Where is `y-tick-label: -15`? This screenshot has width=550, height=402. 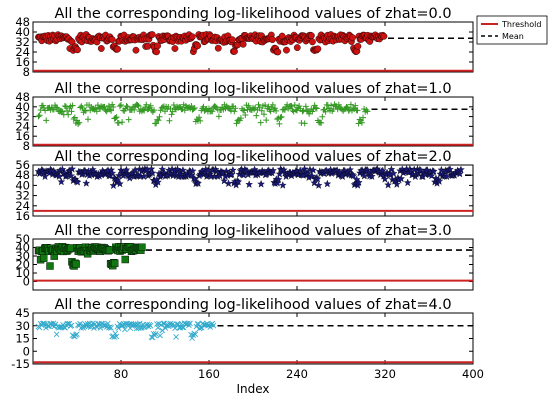
y-tick-label: -15 is located at coordinates (20, 364).